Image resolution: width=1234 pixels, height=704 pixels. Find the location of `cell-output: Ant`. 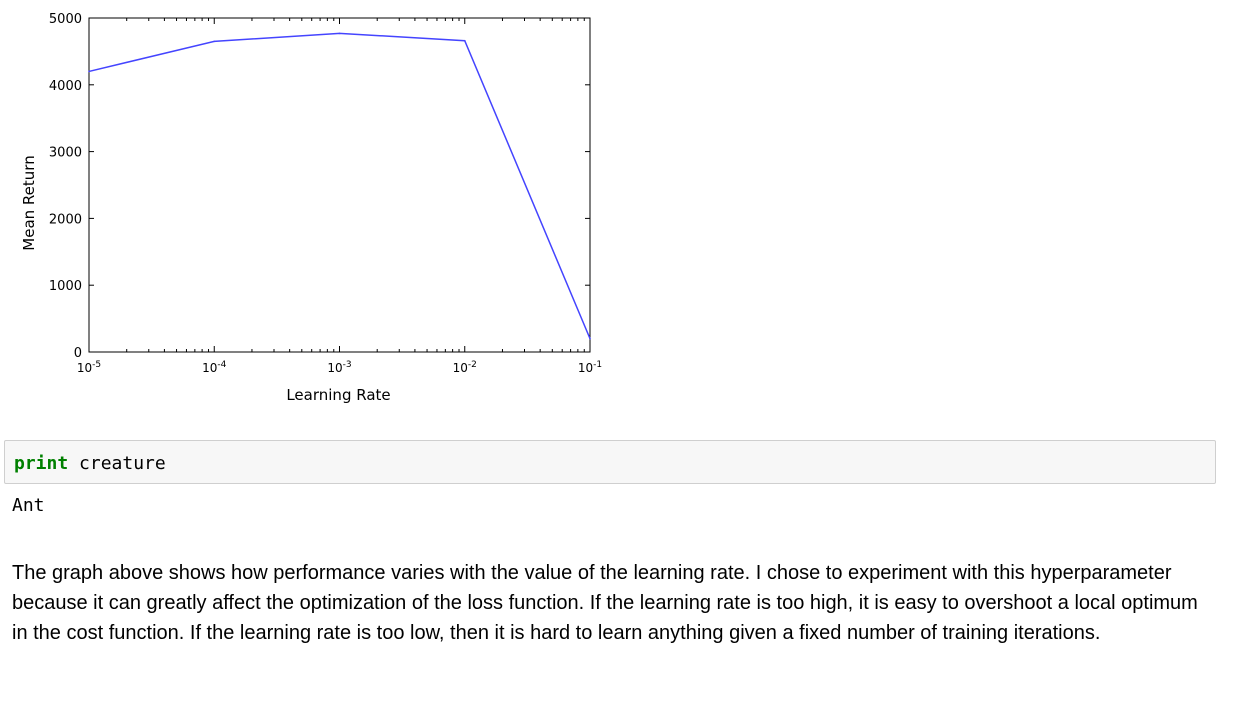

cell-output: Ant is located at coordinates (28, 505).